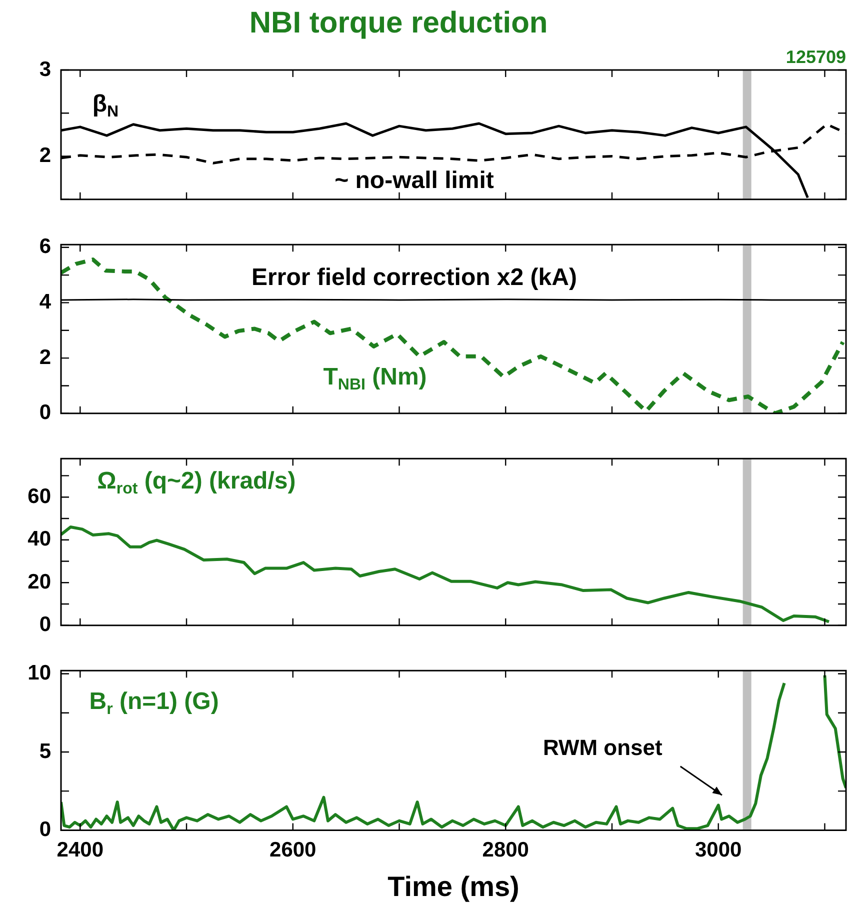  I want to click on y-tick-label: 20, so click(39, 582).